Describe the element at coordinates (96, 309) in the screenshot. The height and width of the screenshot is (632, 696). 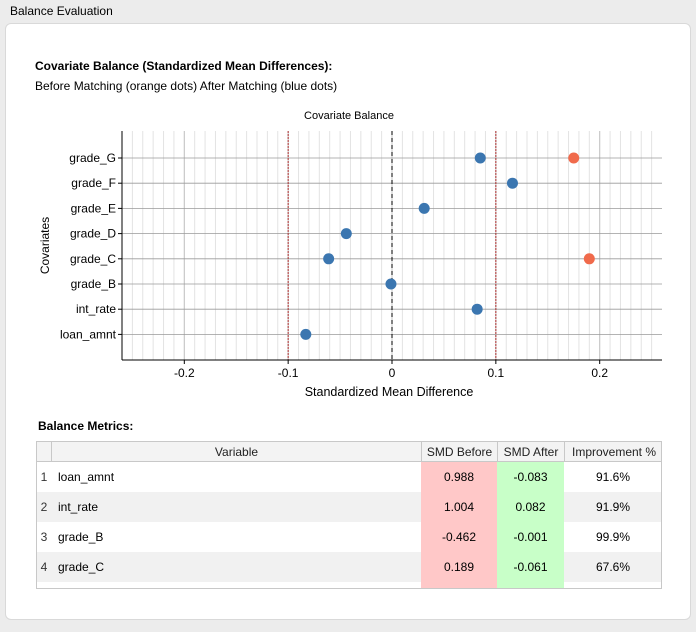
I see `y-tick-label: int_rate` at that location.